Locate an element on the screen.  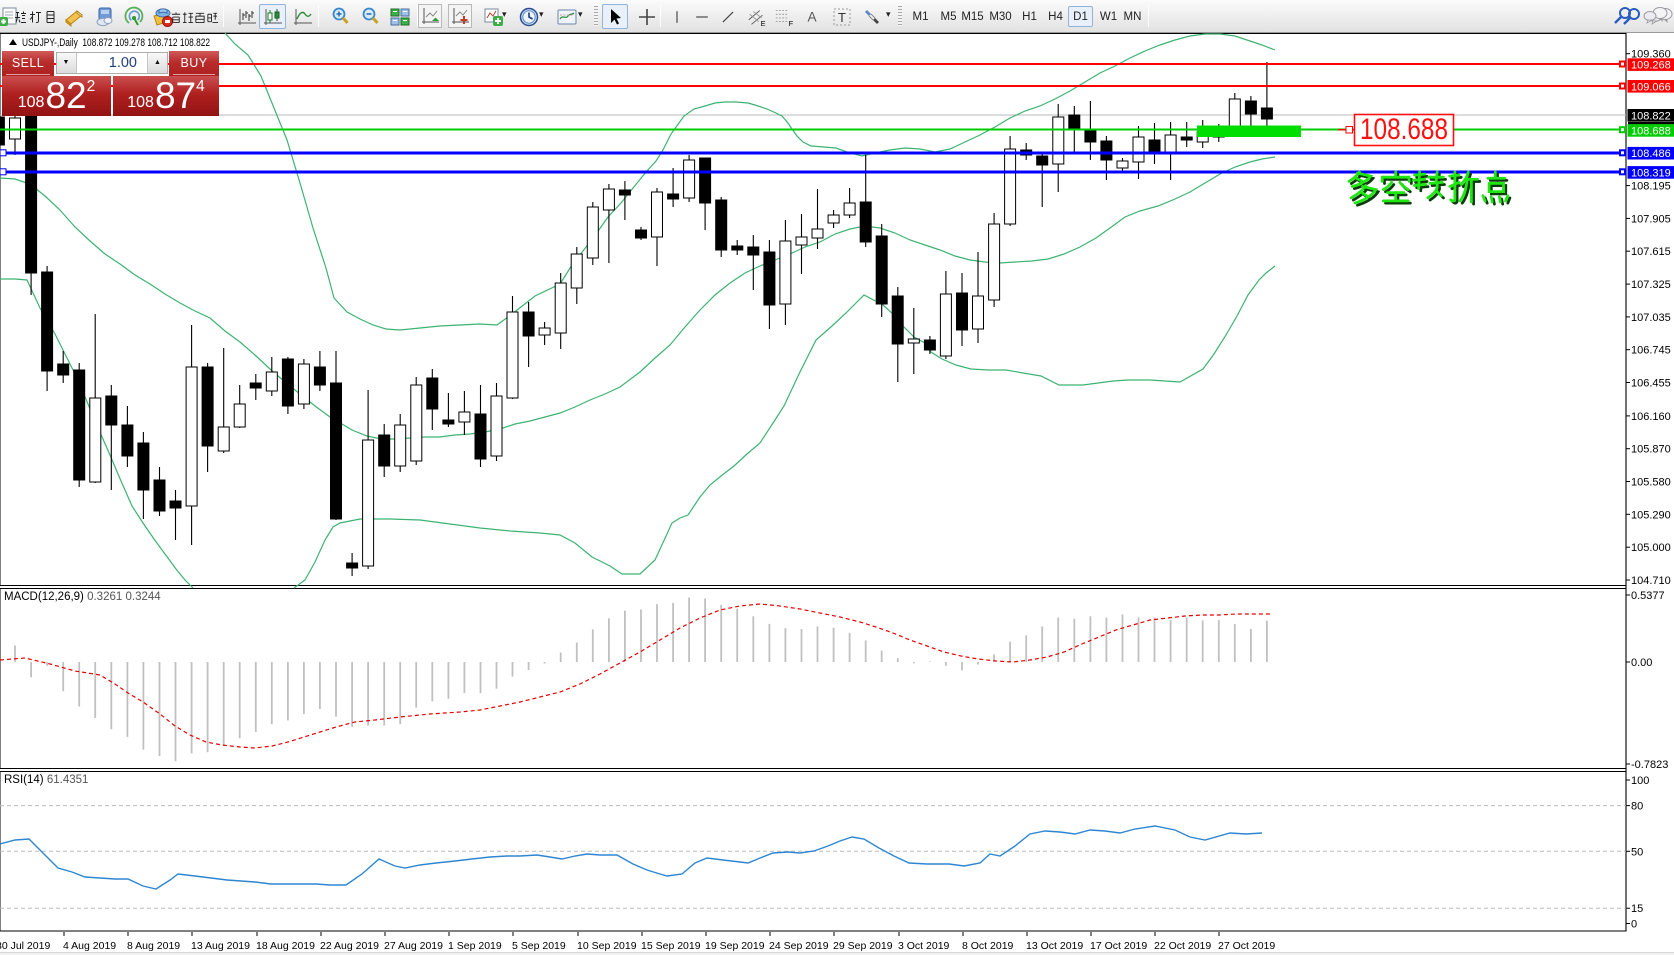
svg-text: 105.580 is located at coordinates (1651, 483).